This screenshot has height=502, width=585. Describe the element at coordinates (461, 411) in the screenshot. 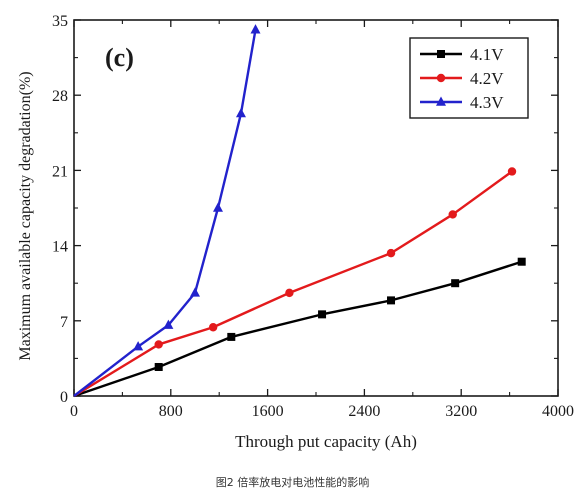

I see `x-tick-label: 3200` at that location.